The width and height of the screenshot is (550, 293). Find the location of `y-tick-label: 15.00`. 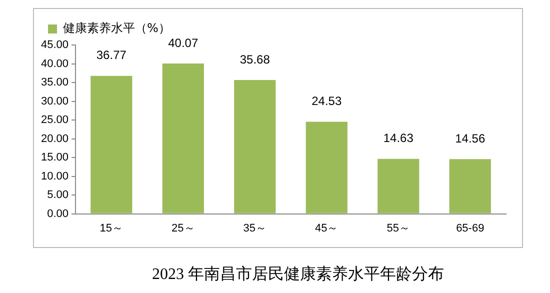

y-tick-label: 15.00 is located at coordinates (54, 158).